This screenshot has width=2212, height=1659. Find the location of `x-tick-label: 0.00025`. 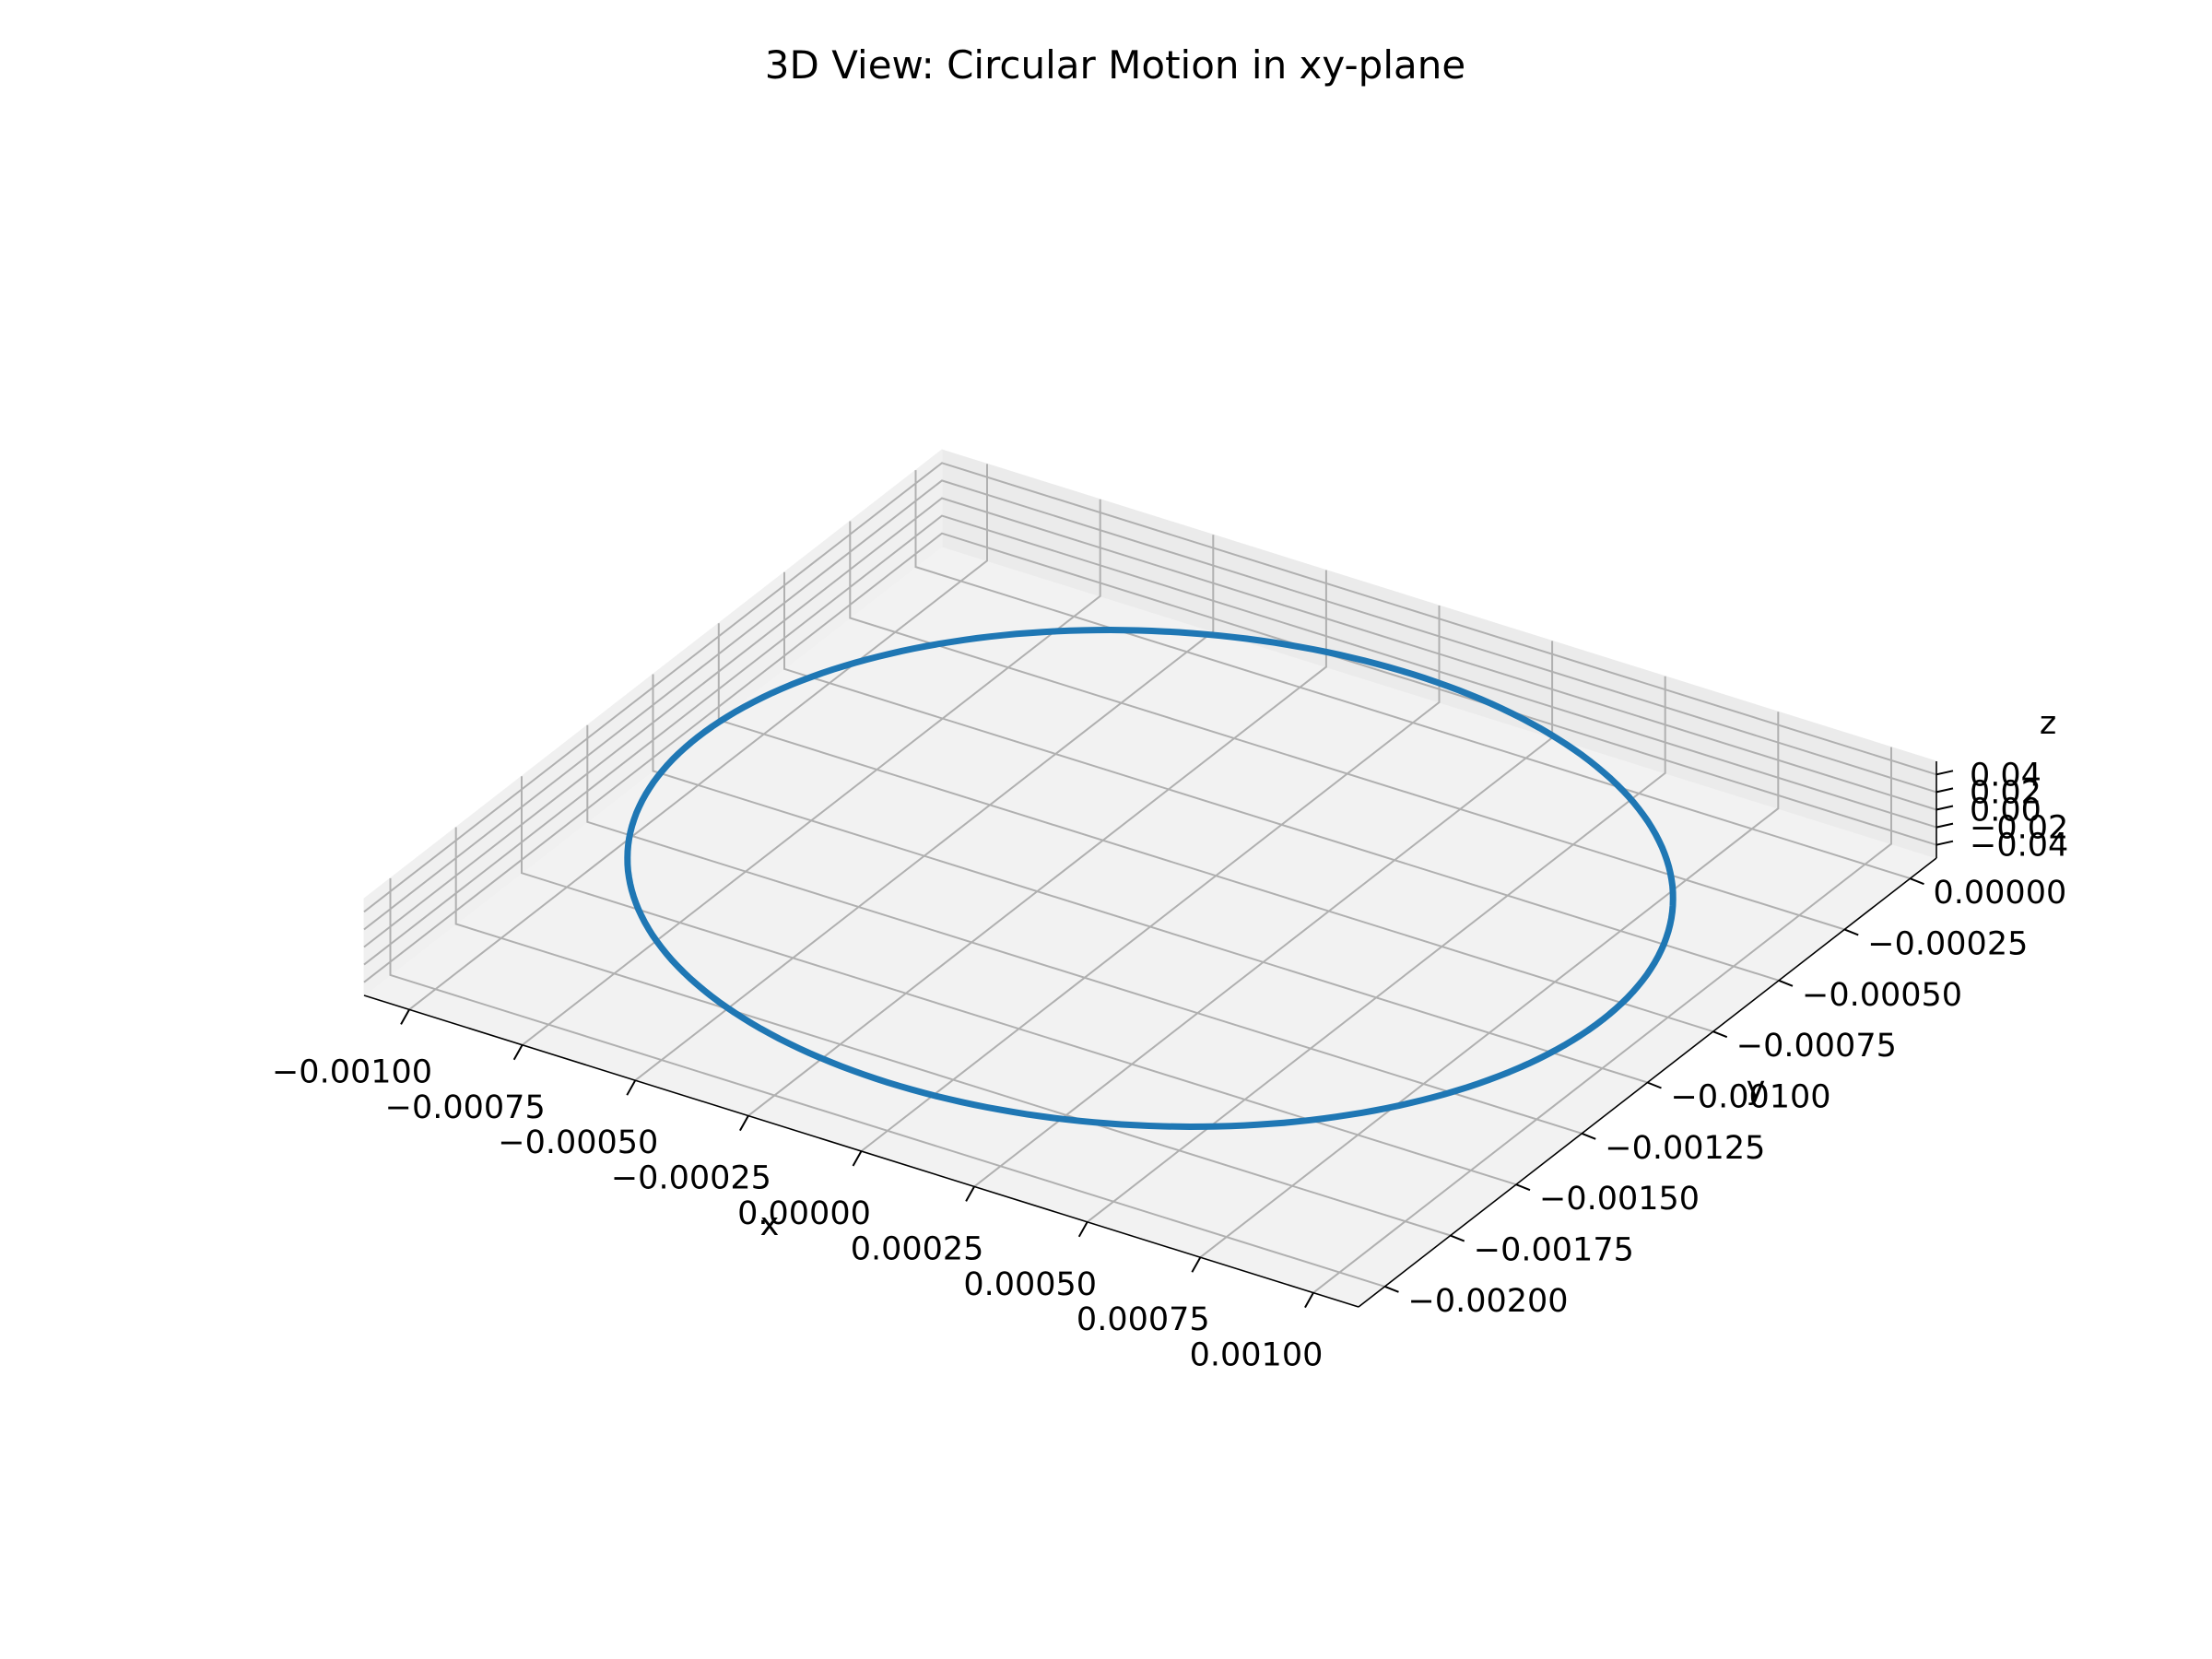

x-tick-label: 0.00025 is located at coordinates (917, 1248).